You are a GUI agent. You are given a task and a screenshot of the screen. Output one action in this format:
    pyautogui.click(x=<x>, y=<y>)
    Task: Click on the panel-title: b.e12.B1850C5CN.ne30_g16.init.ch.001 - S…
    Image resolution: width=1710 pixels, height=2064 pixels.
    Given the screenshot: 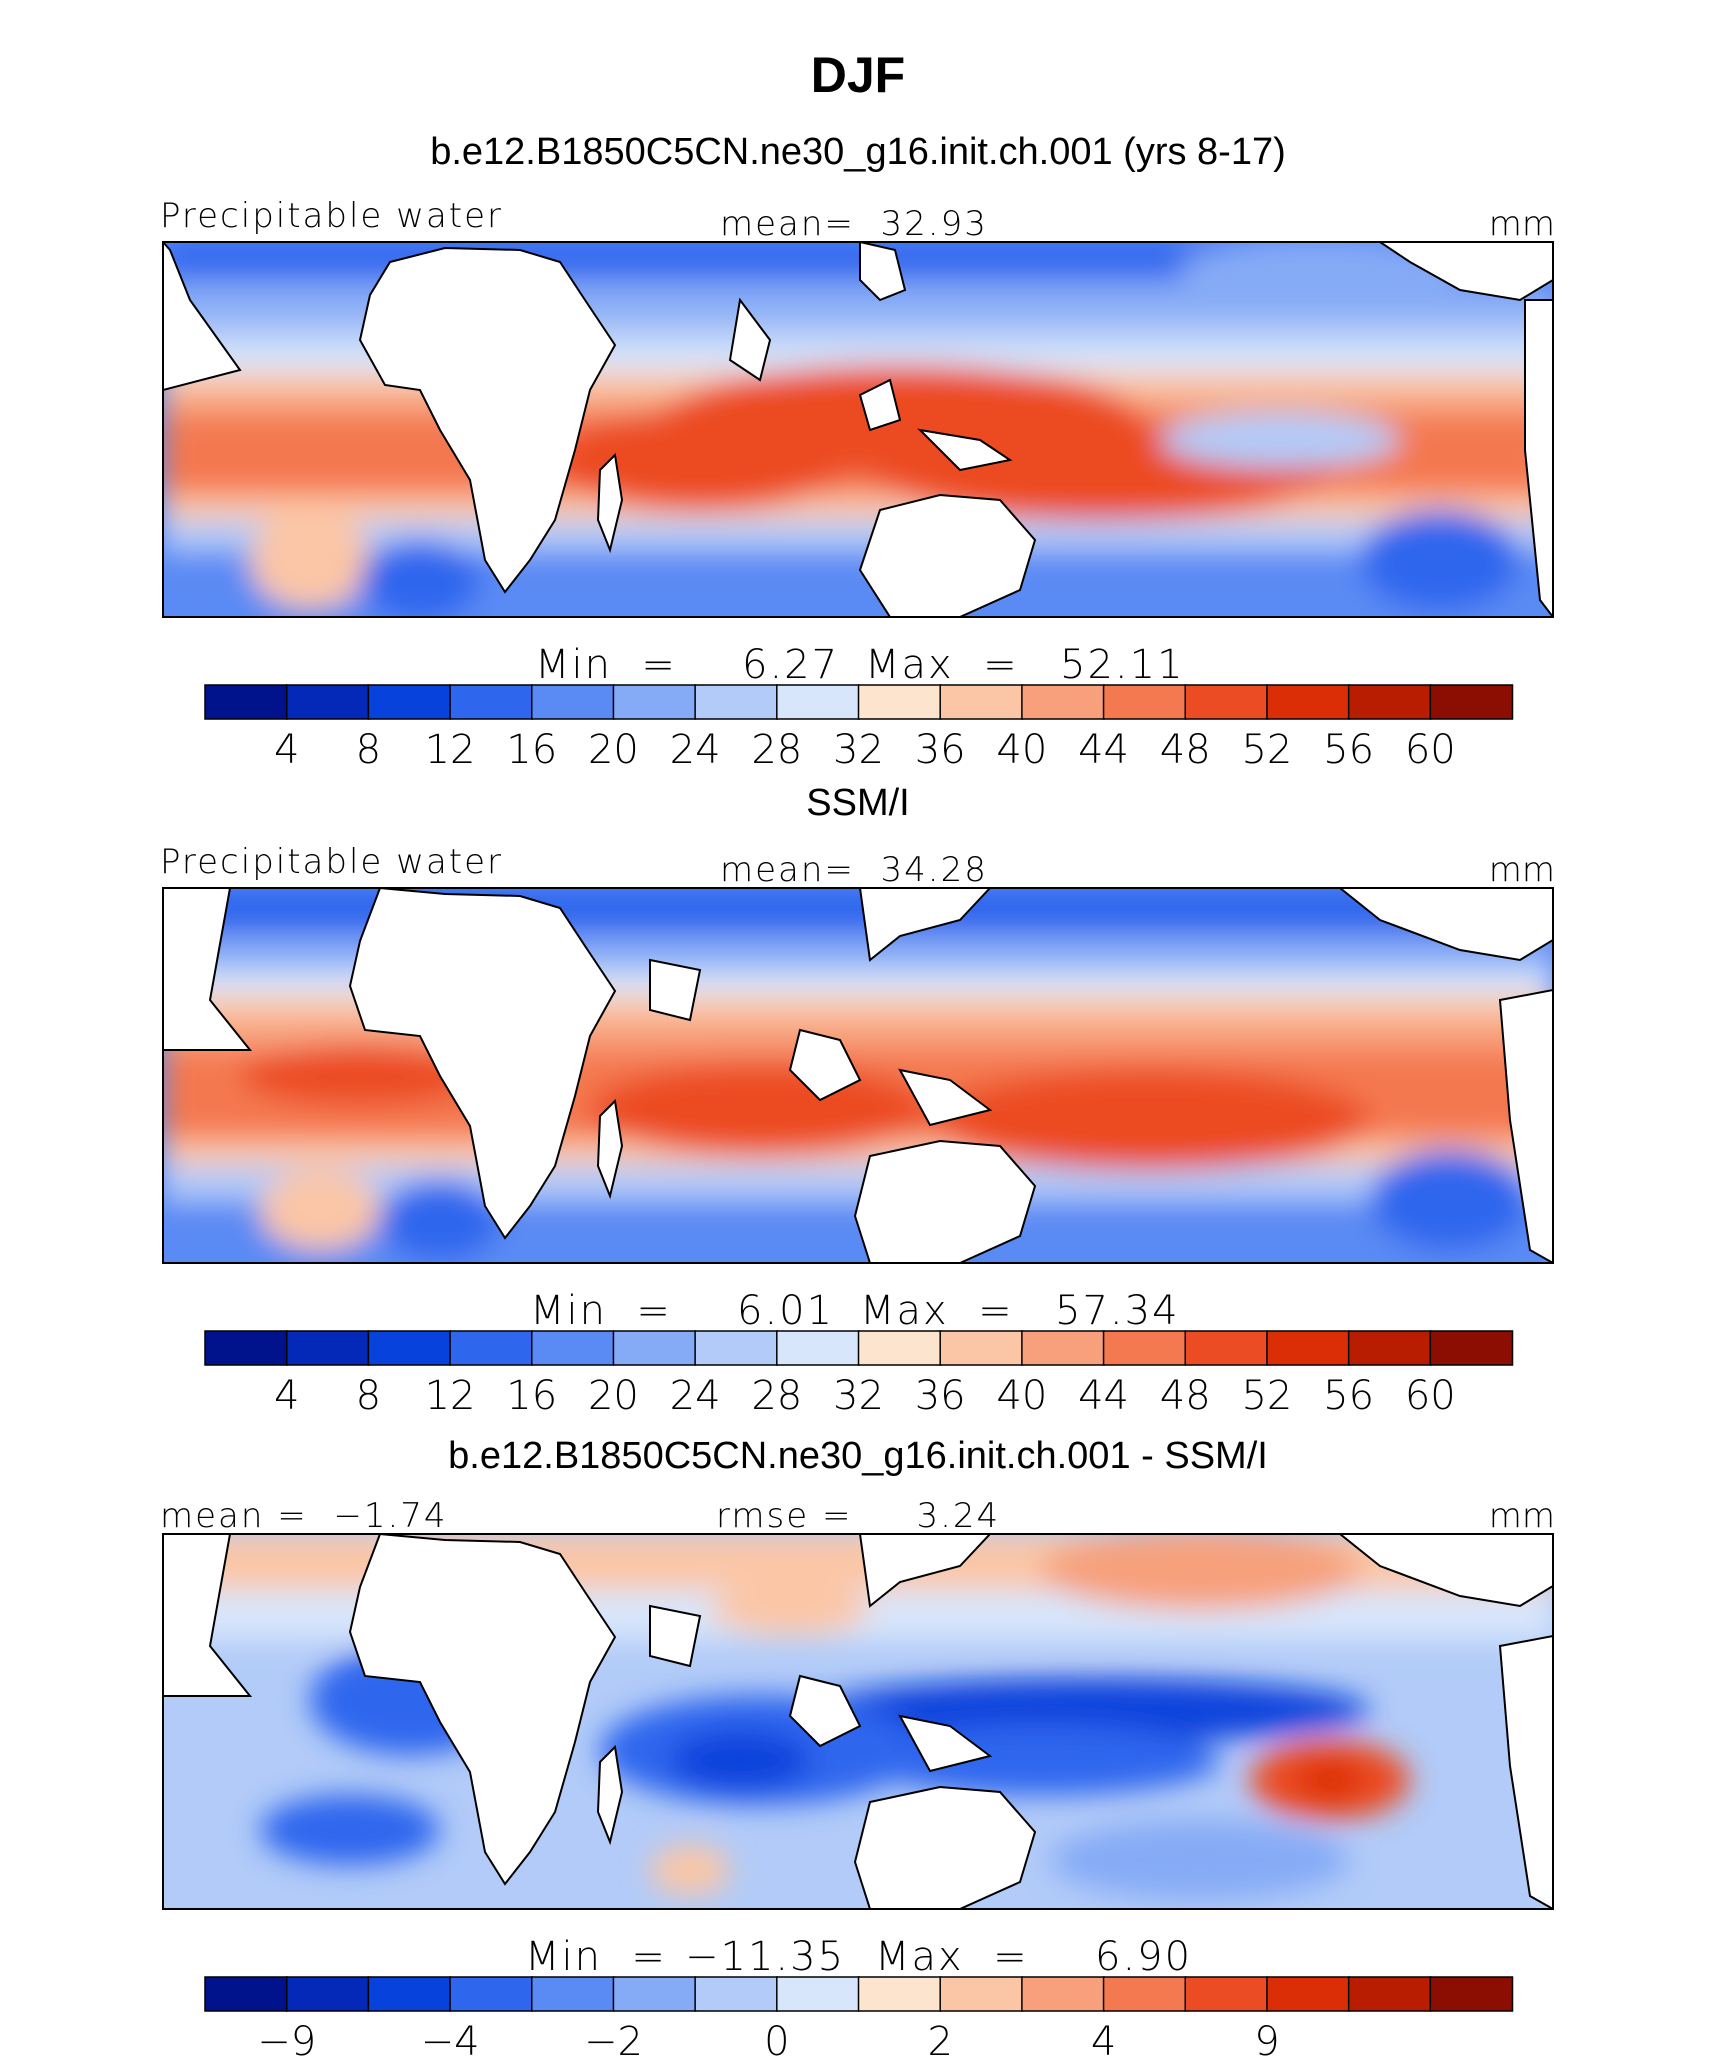 What is the action you would take?
    pyautogui.click(x=858, y=1456)
    